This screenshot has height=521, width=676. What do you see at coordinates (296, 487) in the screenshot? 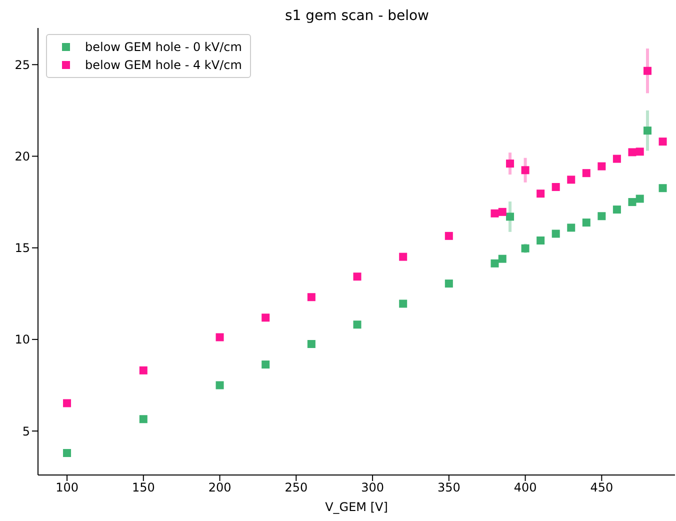
I see `x-tick-label: 250` at bounding box center [296, 487].